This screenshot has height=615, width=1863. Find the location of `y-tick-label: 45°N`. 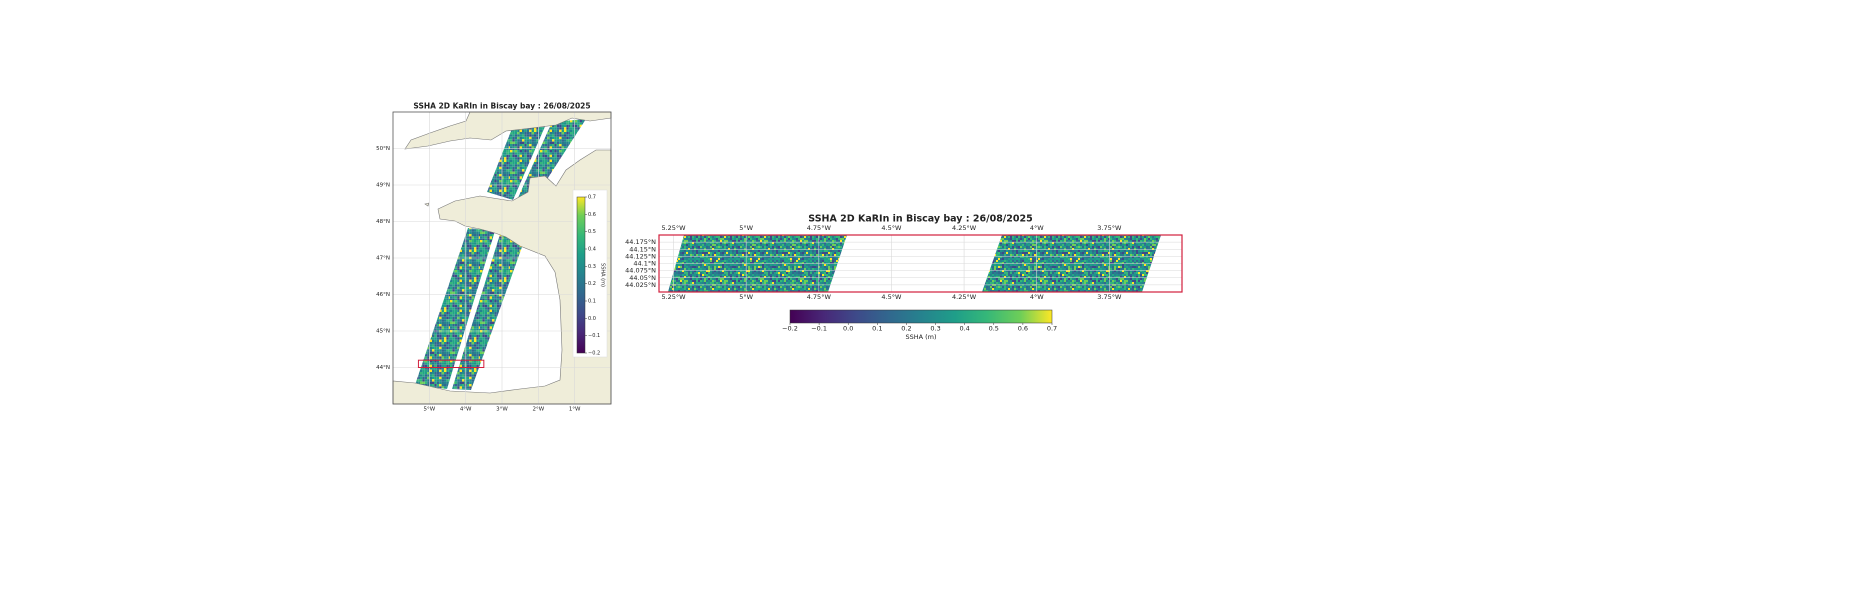

y-tick-label: 45°N is located at coordinates (383, 332).